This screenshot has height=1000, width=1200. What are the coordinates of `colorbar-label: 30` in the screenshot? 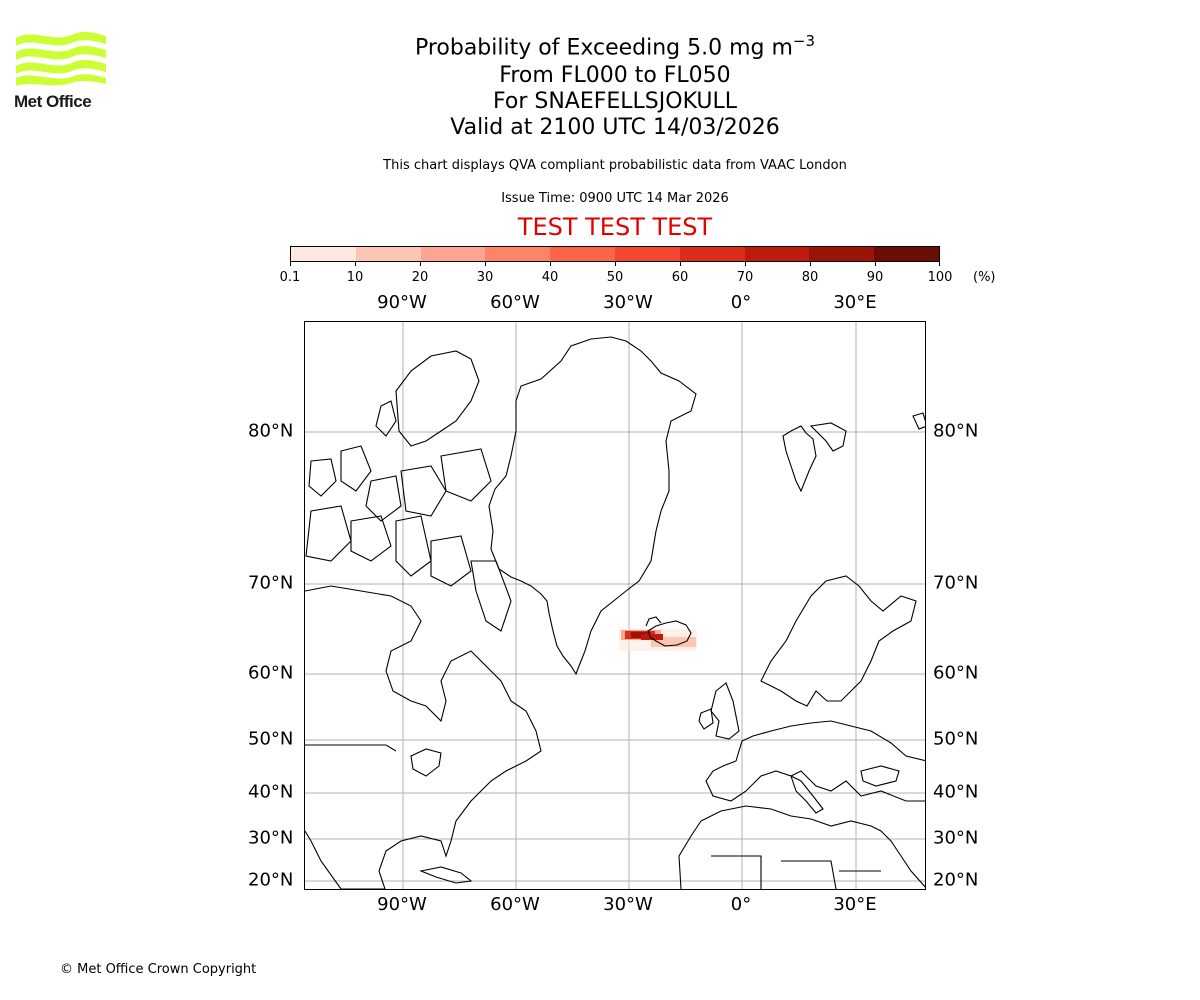 It's located at (485, 277).